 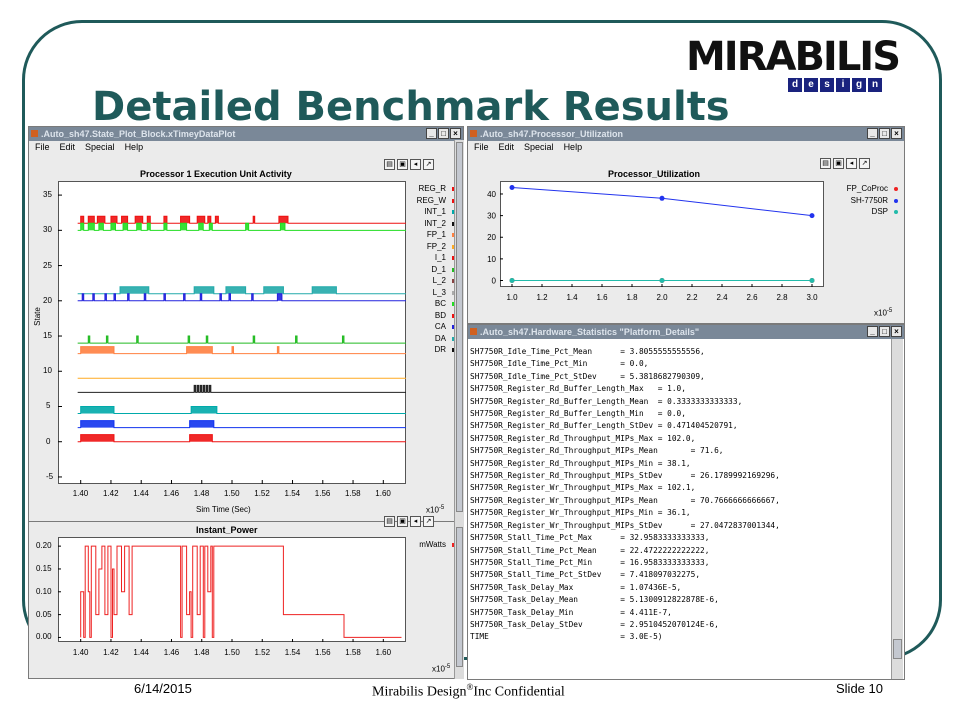 What do you see at coordinates (482, 692) in the screenshot?
I see `footer-inc: Inc` at bounding box center [482, 692].